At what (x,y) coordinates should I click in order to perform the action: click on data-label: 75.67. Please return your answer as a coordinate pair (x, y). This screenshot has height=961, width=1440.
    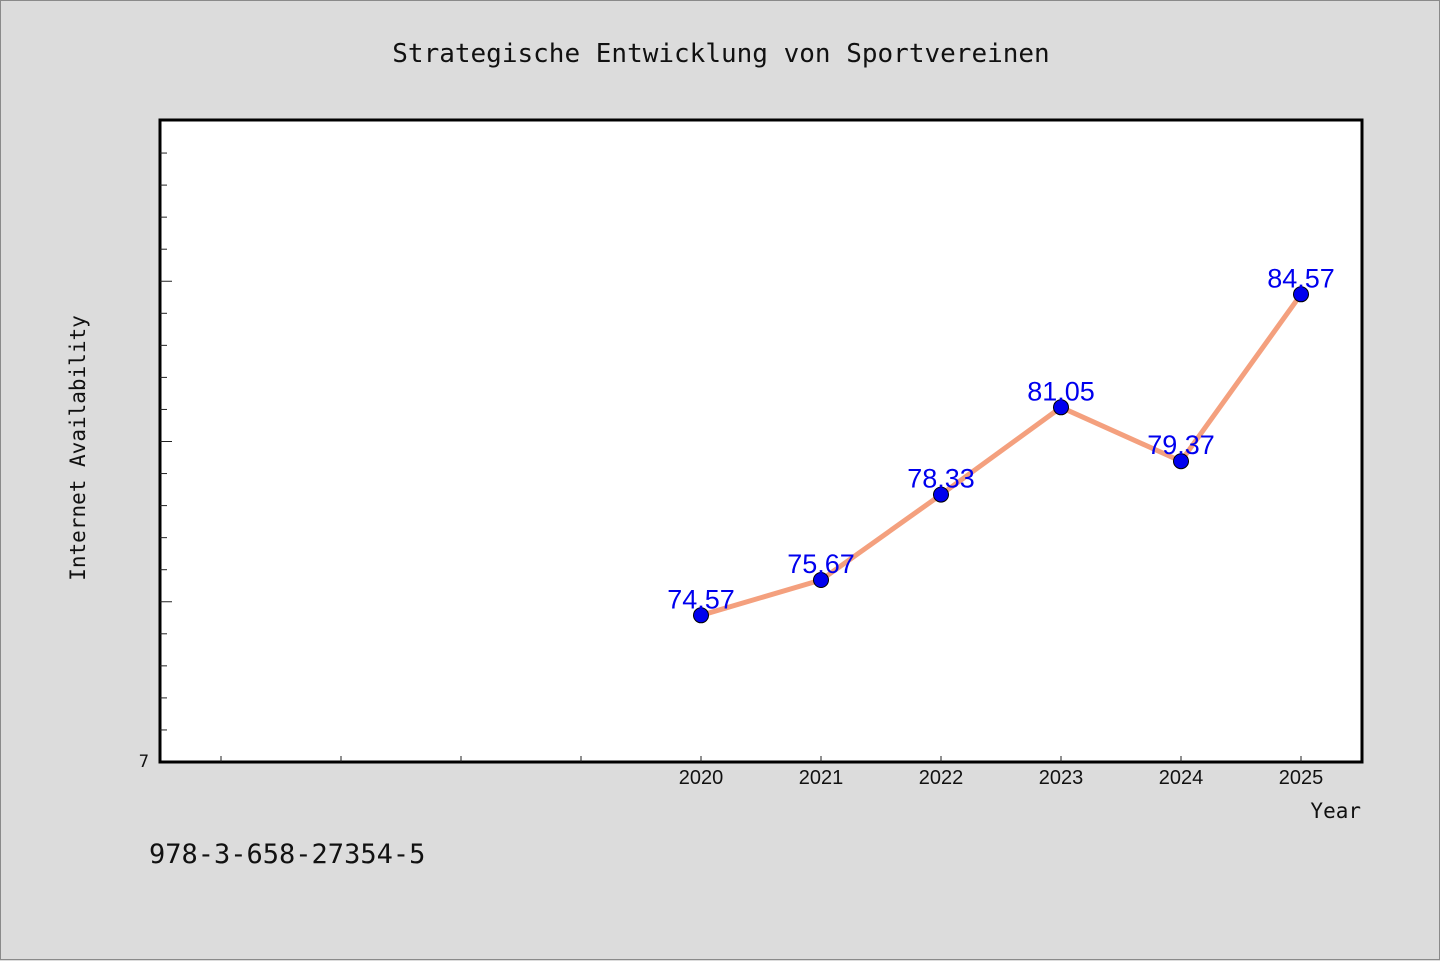
    Looking at the image, I should click on (821, 564).